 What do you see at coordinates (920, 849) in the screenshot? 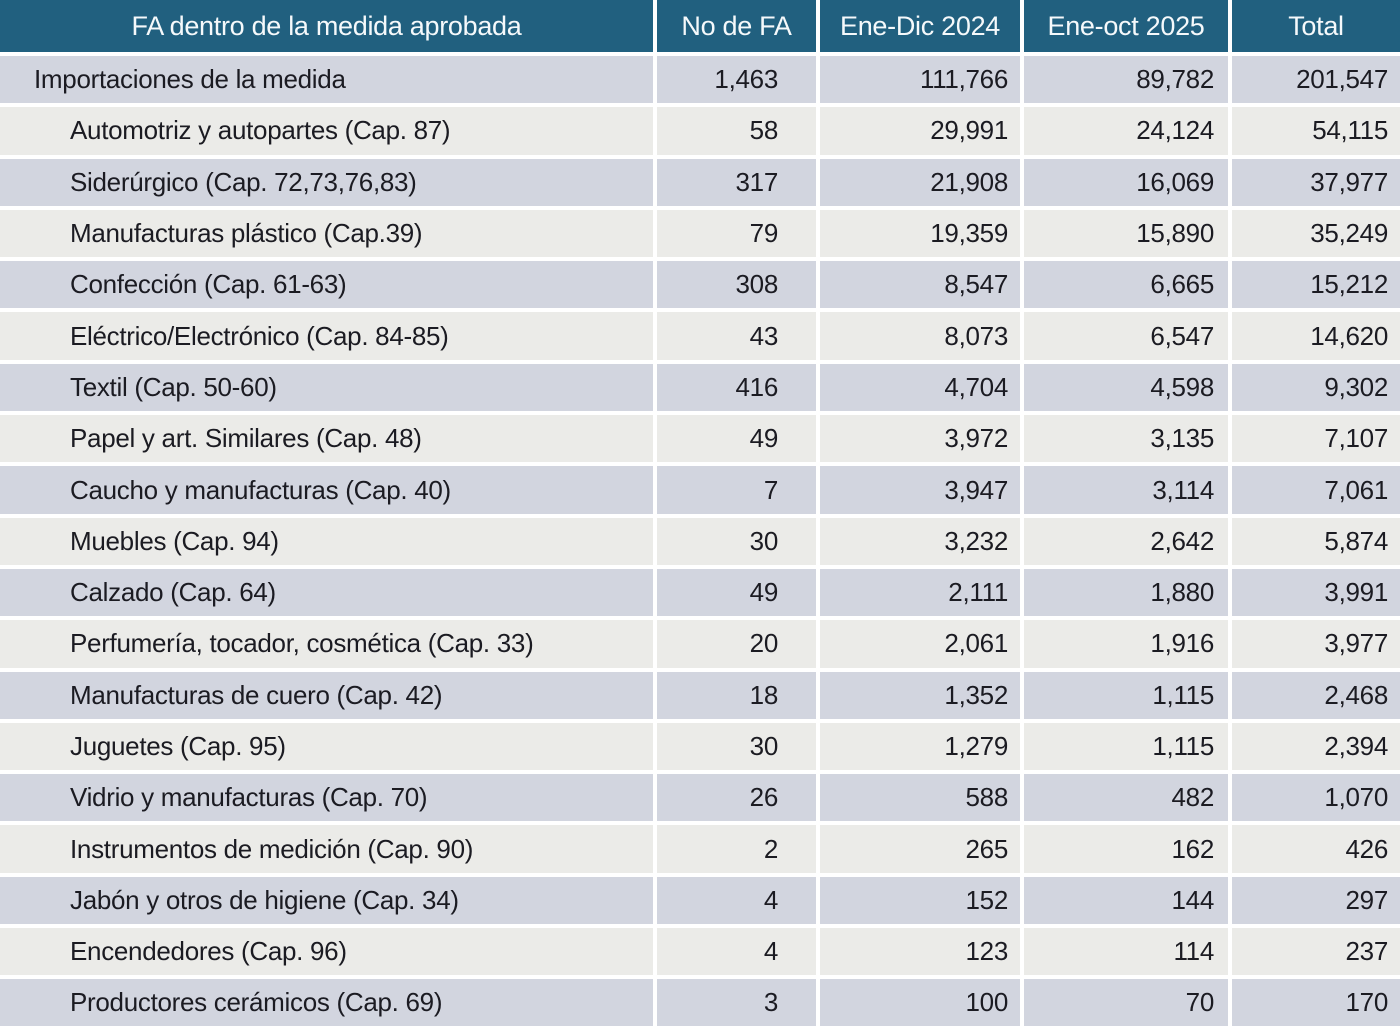
I see `row-value: 265` at bounding box center [920, 849].